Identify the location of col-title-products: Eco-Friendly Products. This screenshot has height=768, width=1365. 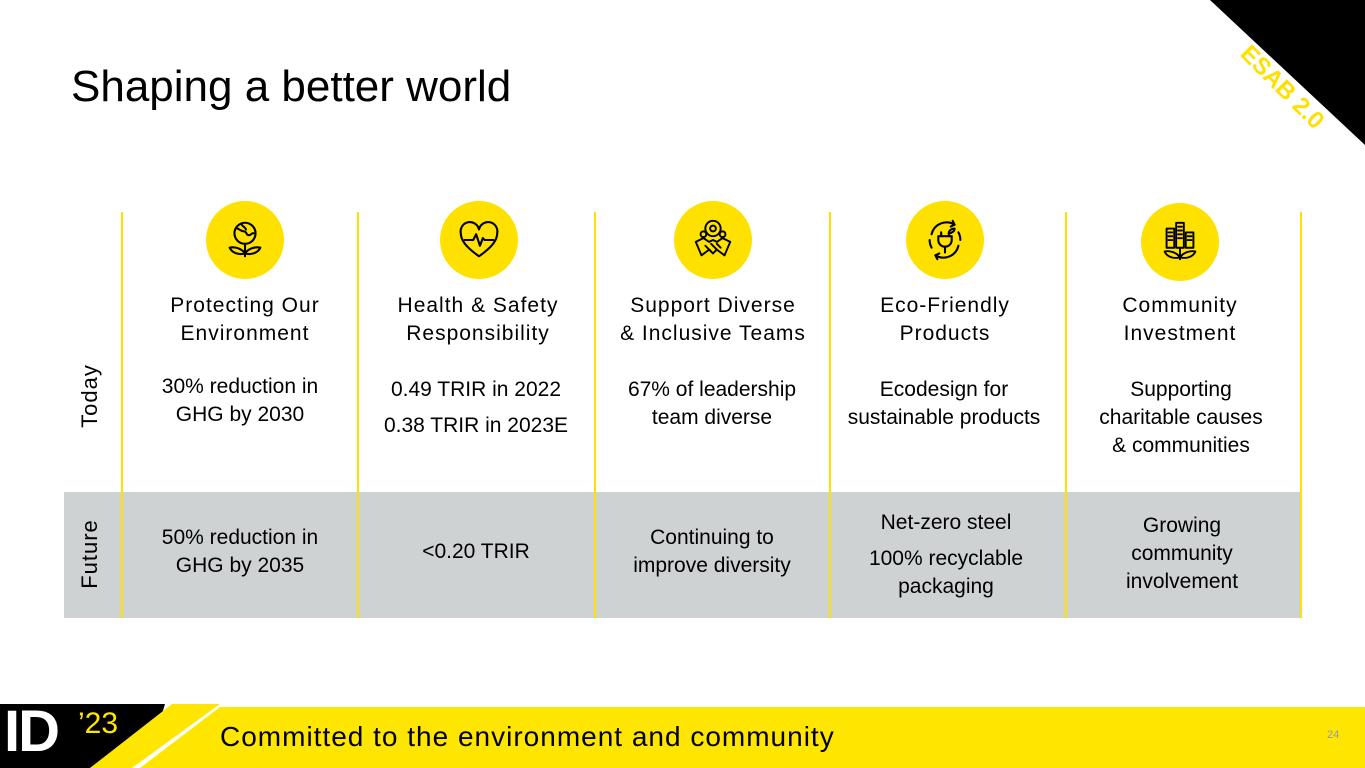
(945, 319).